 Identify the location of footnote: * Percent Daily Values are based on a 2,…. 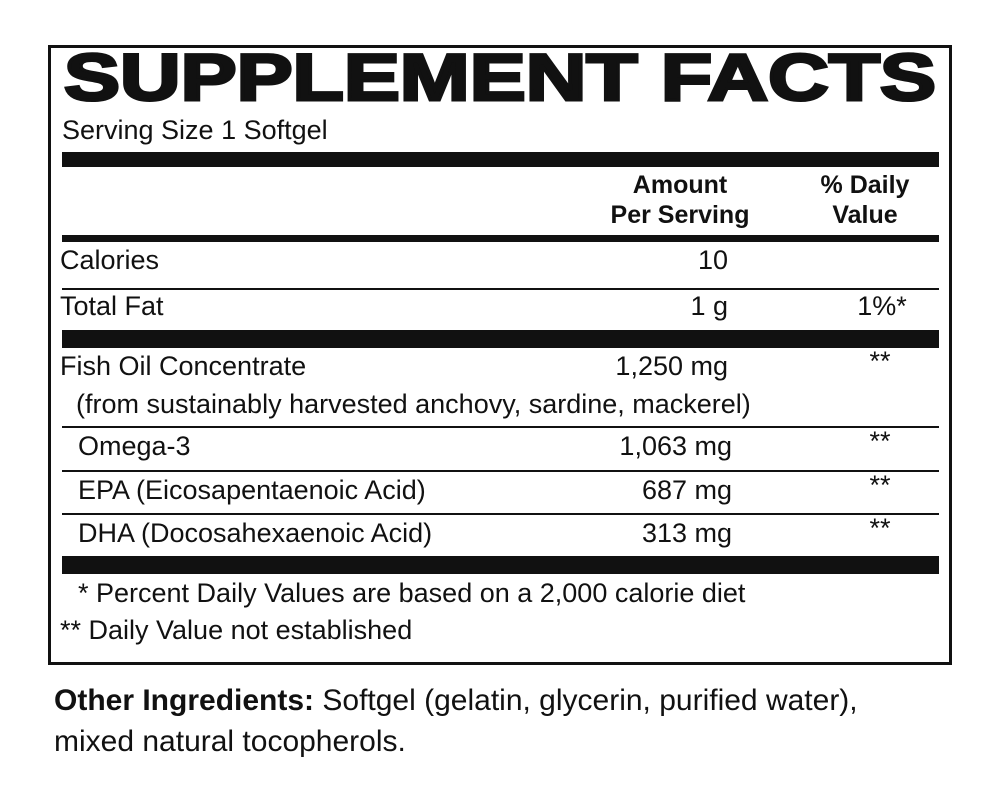
(412, 593).